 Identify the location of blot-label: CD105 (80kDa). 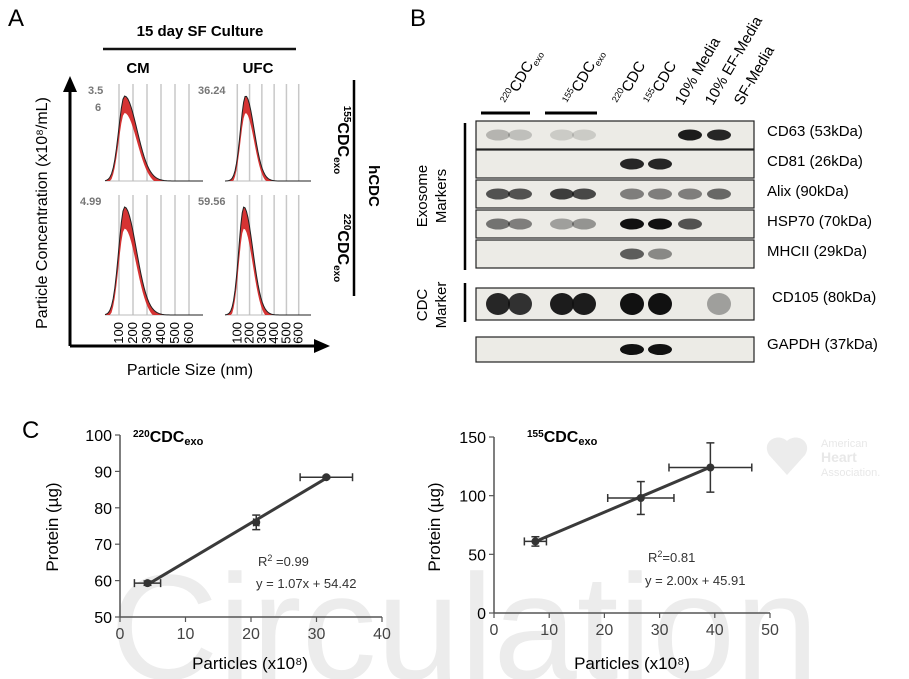
(824, 297).